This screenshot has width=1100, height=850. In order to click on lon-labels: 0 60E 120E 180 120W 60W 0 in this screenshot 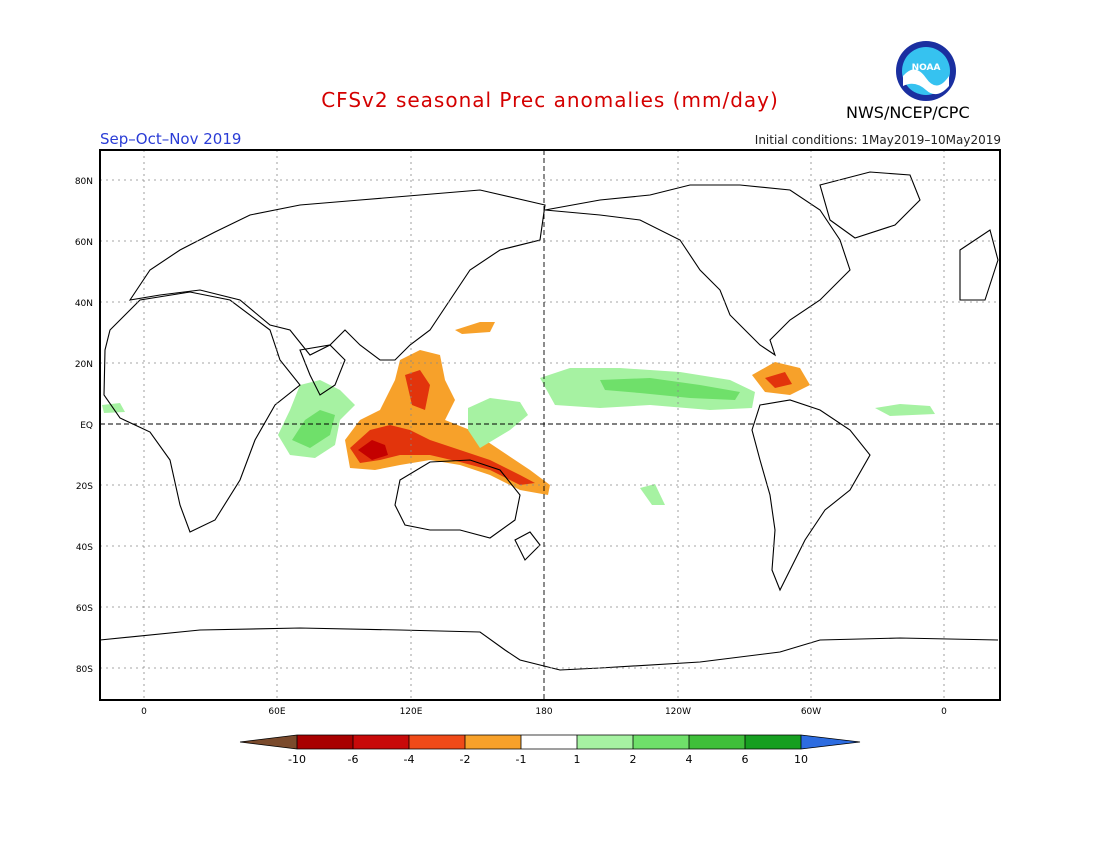, I will do `click(544, 712)`.